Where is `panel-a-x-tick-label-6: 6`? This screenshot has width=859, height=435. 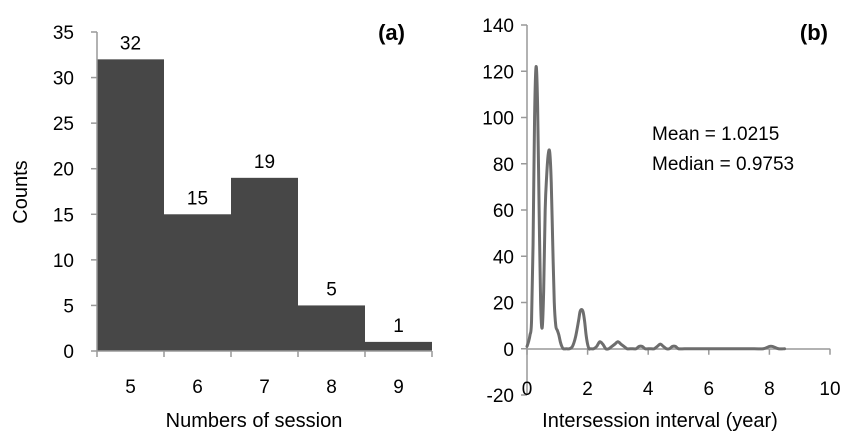
panel-a-x-tick-label-6: 6 is located at coordinates (197, 387).